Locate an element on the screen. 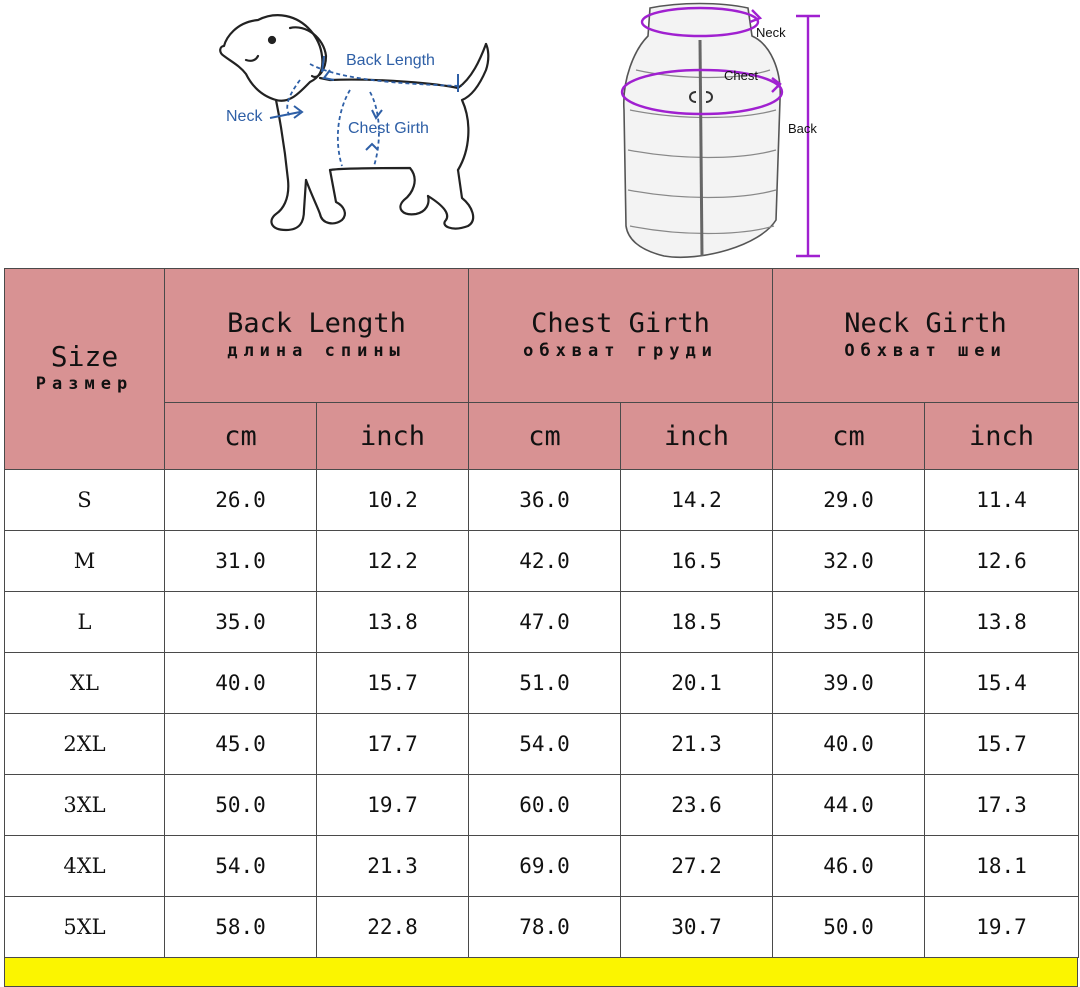 This screenshot has width=1080, height=987. measurement-cell: 26.0 is located at coordinates (240, 500).